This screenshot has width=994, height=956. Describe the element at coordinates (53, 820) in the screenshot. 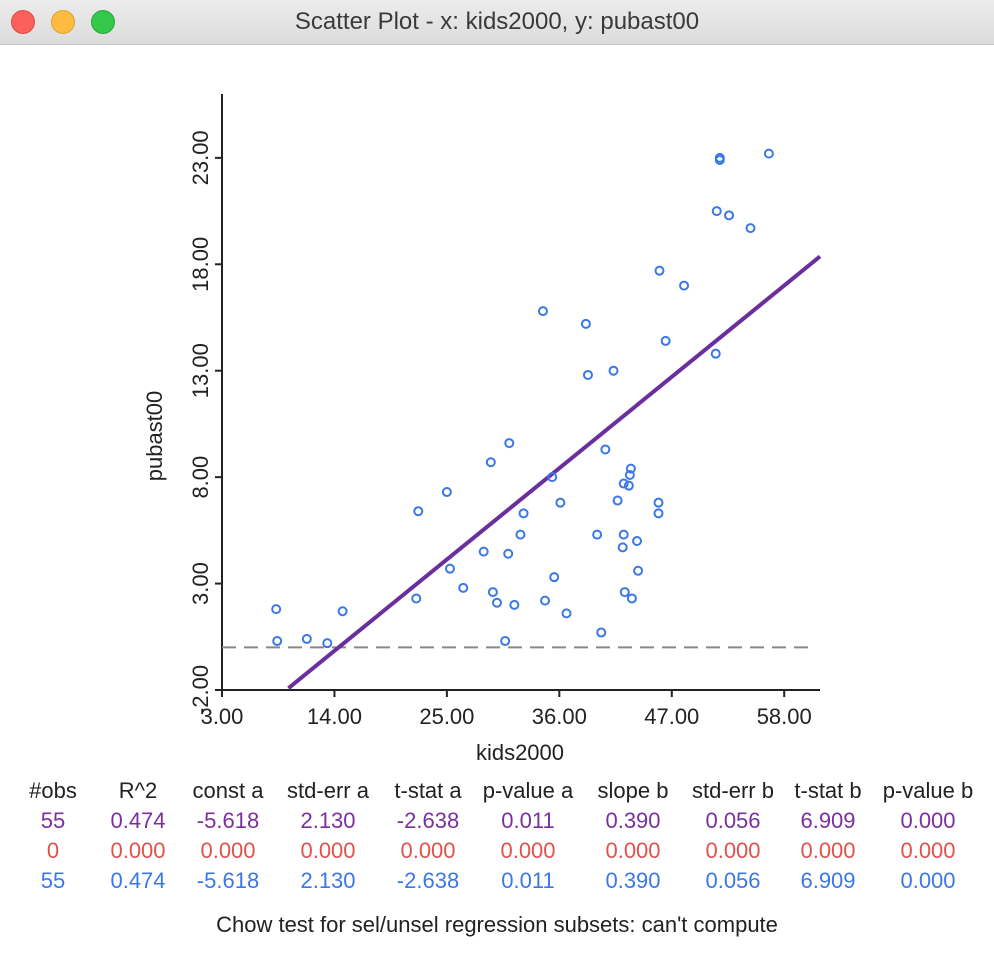

I see `stats-value-cell: 55` at that location.